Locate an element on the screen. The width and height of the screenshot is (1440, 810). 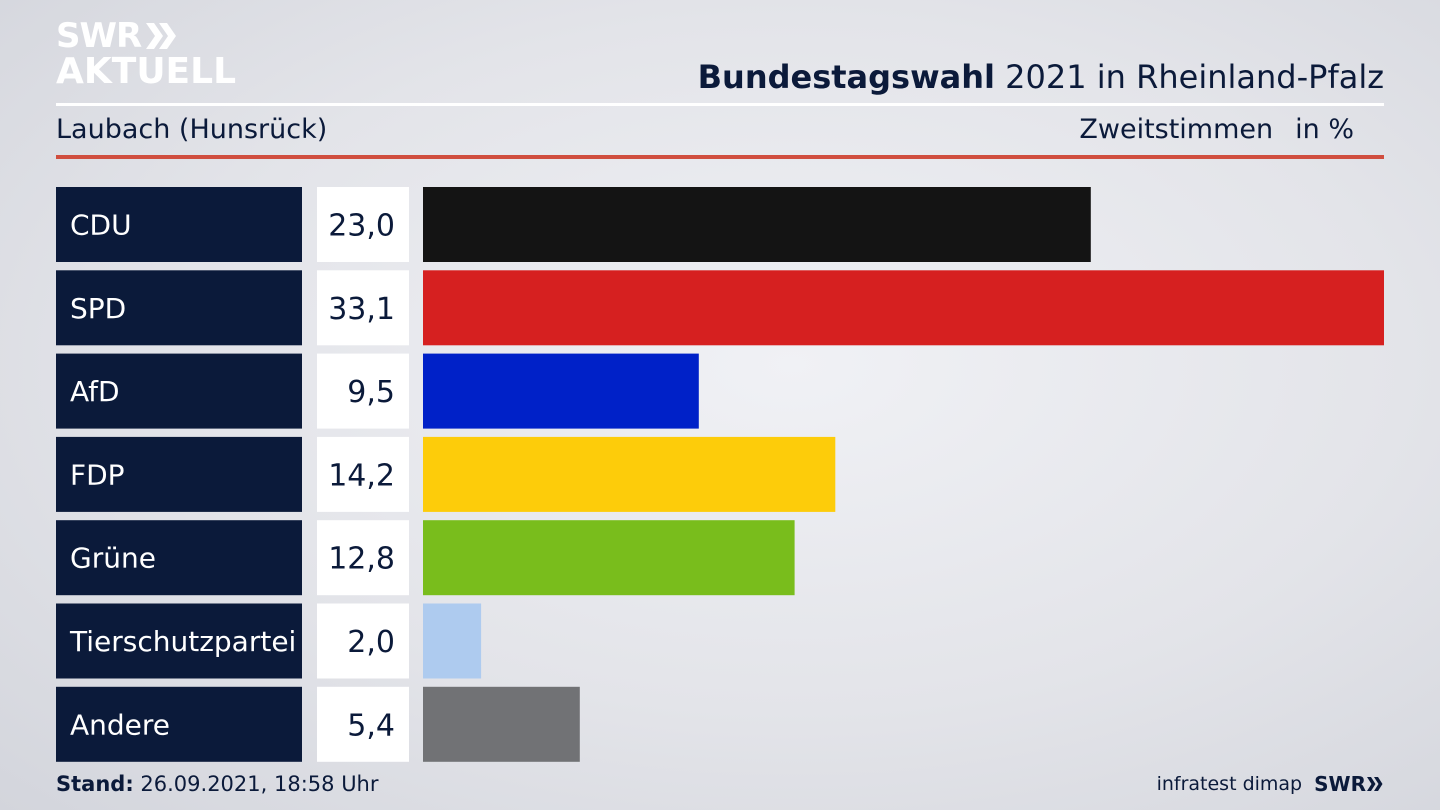
stand-label: Stand: is located at coordinates (95, 784).